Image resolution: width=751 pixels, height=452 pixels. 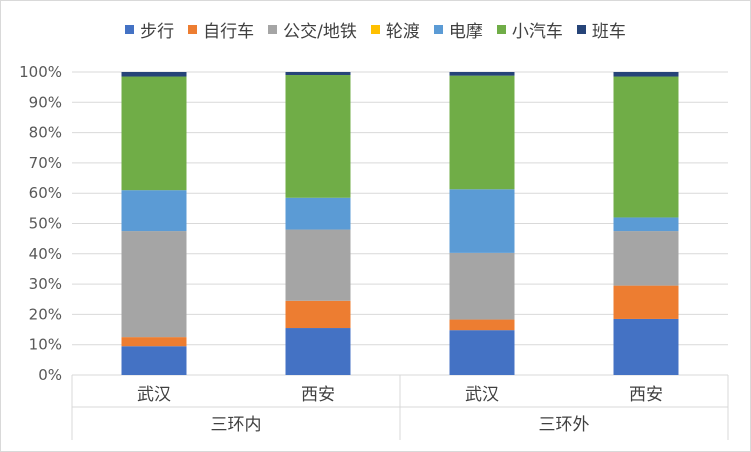 I want to click on legend-item: 步行, so click(x=149, y=29).